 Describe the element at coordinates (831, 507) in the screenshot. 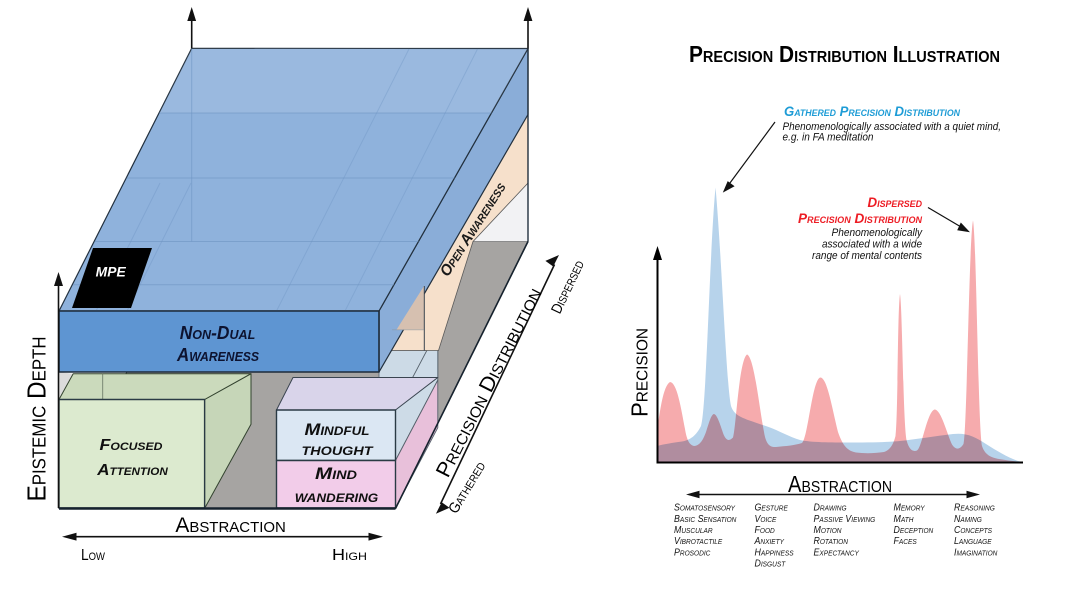

I see `svg-text: Drawing` at that location.